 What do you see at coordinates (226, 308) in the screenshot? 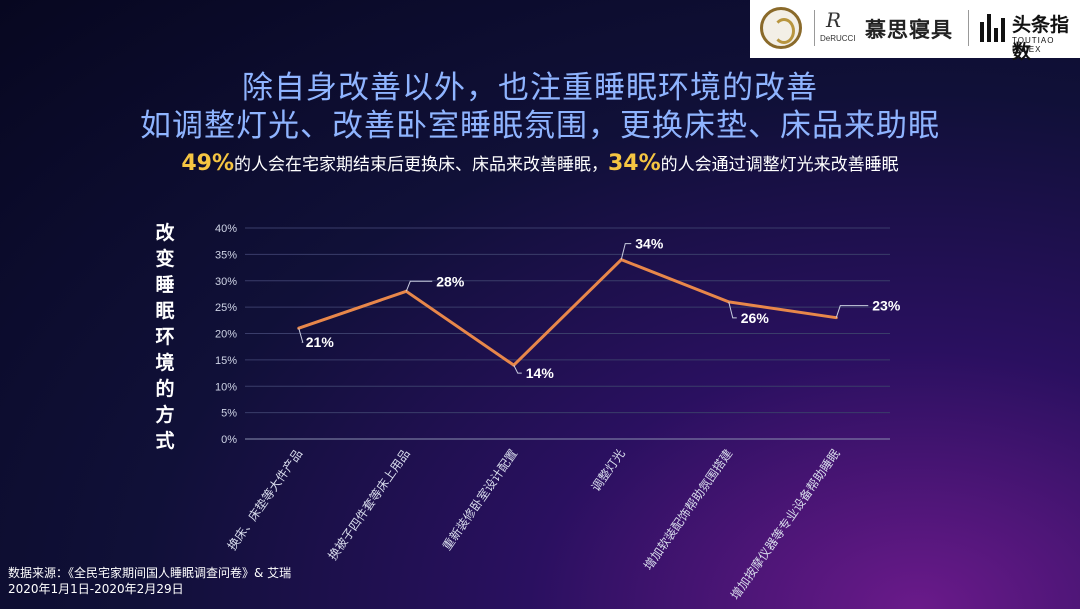
I see `y-tick-label: 25%` at bounding box center [226, 308].